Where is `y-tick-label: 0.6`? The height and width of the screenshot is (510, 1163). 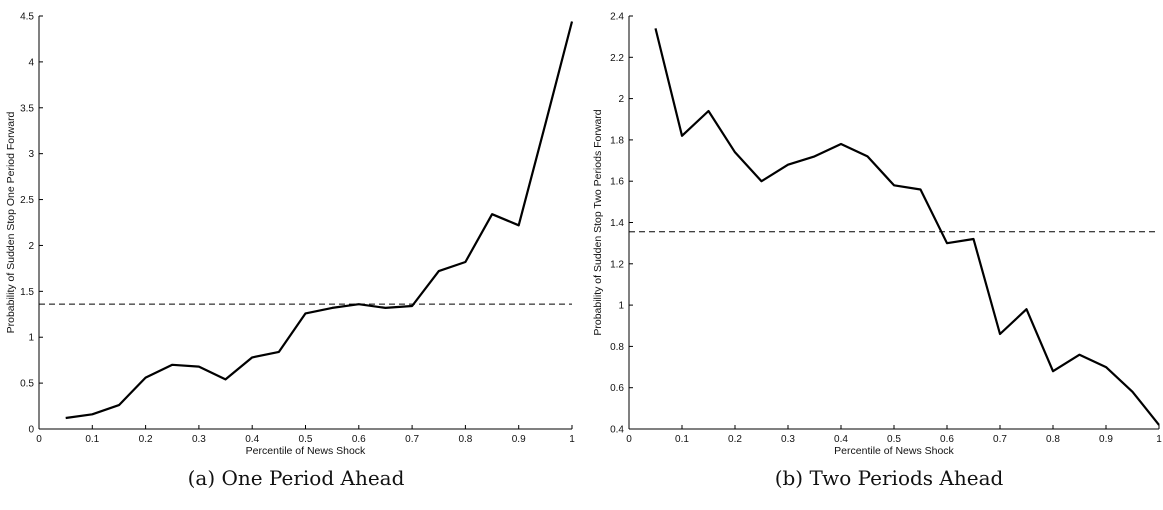
y-tick-label: 0.6 is located at coordinates (617, 388).